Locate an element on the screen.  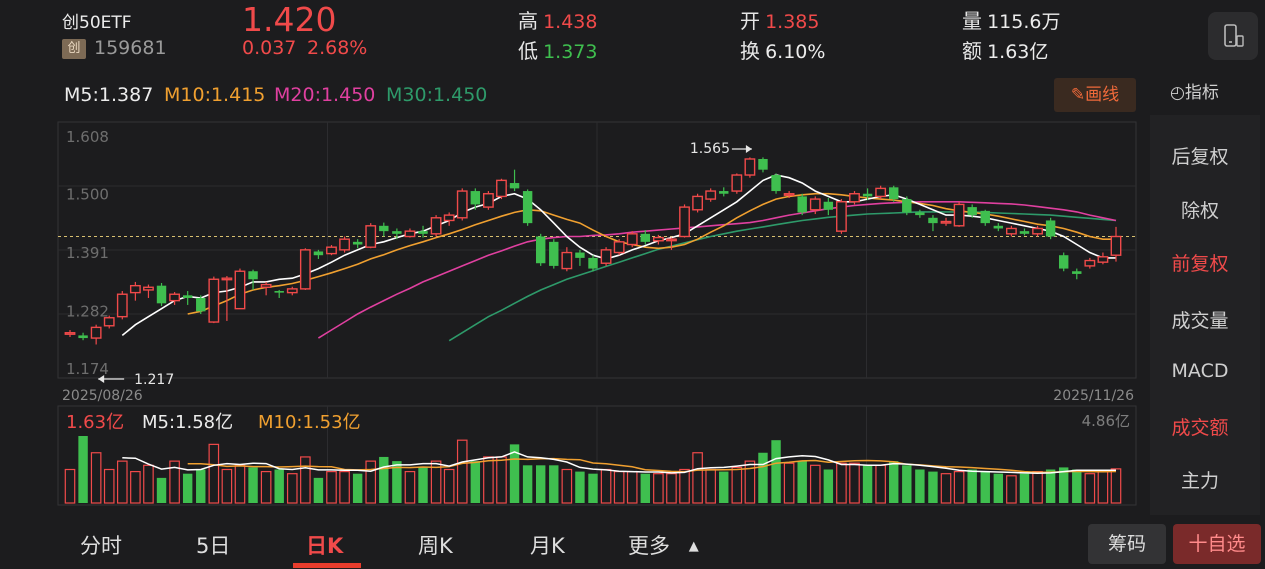
y-tick-label: 1.391 is located at coordinates (87, 253).